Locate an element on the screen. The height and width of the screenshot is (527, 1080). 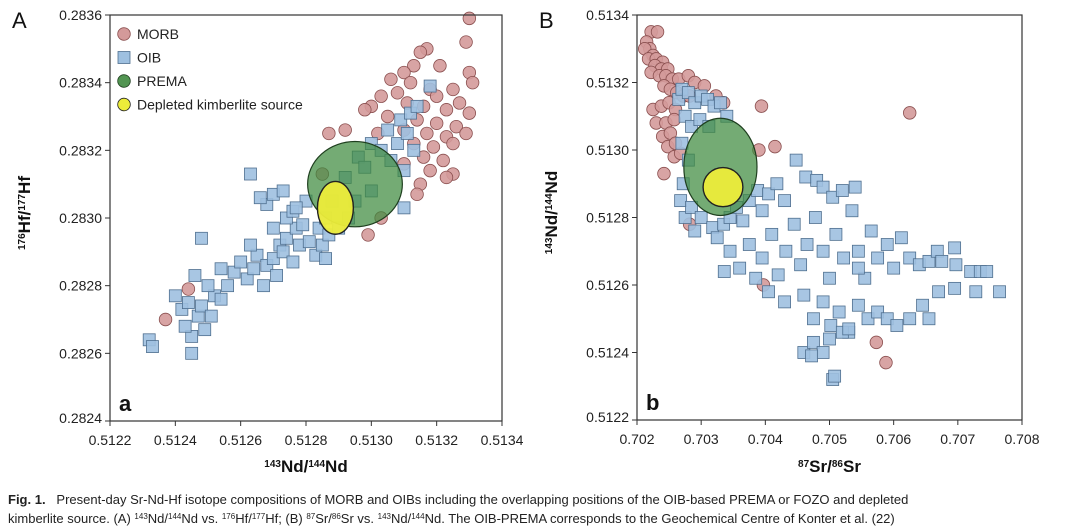
x-tick-label: 0.702 is located at coordinates (636, 439).